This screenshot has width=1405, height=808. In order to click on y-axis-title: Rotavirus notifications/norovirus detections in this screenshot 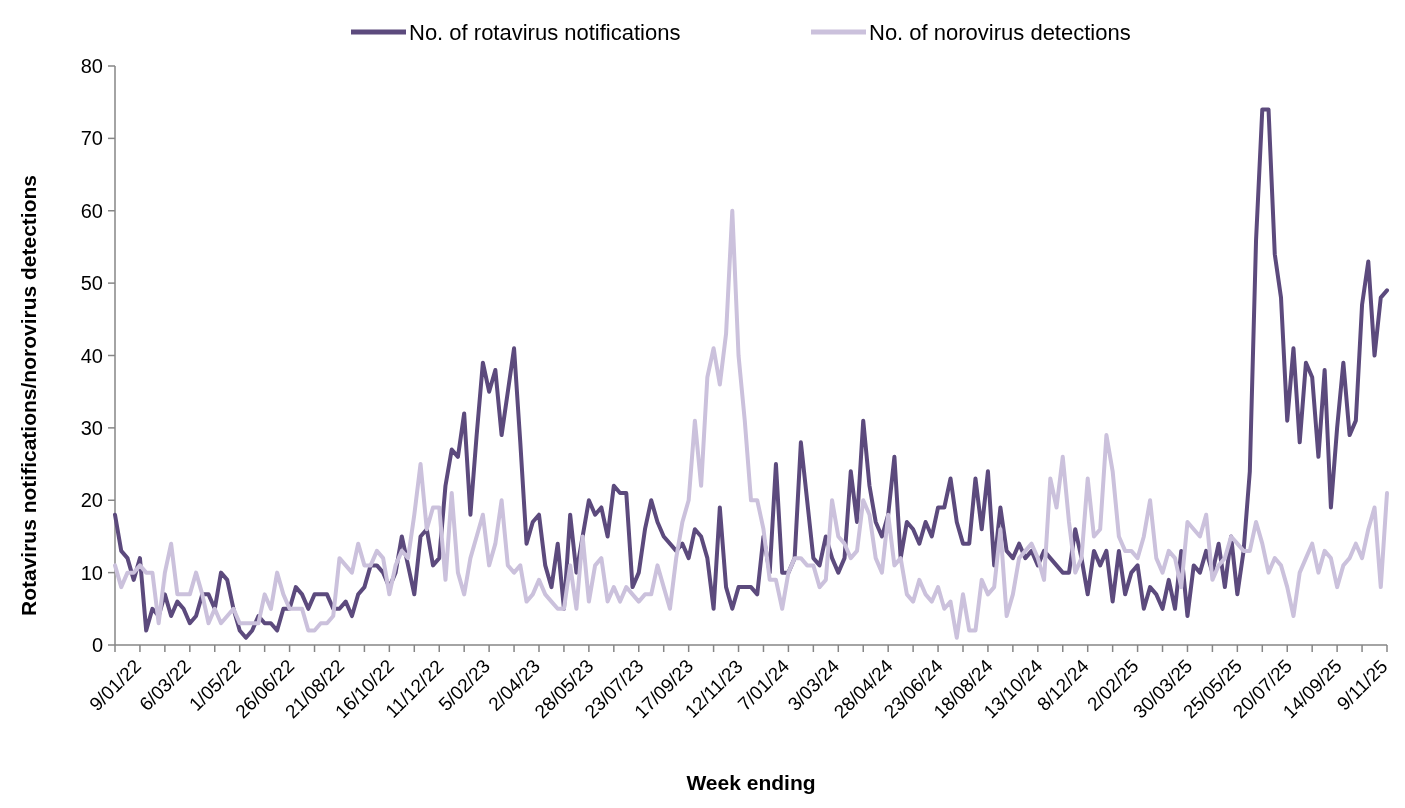, I will do `click(28, 395)`.